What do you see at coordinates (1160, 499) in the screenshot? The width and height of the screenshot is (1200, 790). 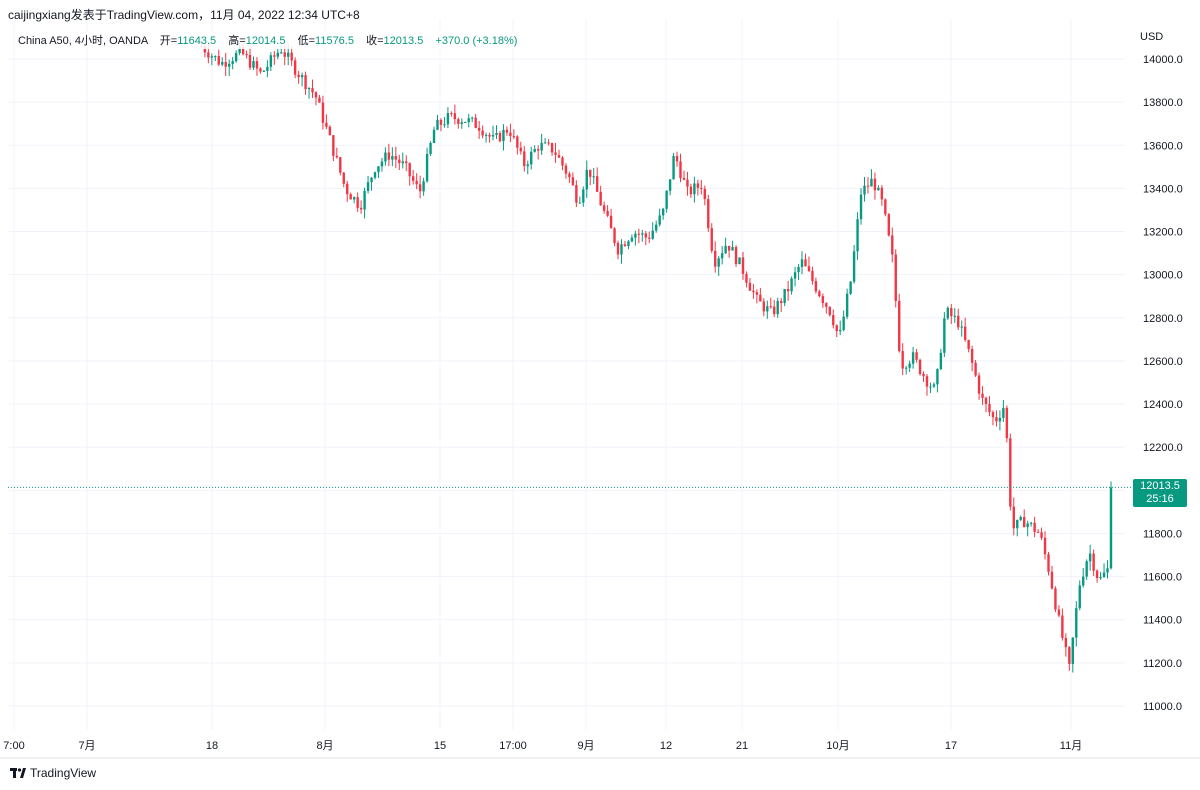 I see `countdown-timer: 25:16` at bounding box center [1160, 499].